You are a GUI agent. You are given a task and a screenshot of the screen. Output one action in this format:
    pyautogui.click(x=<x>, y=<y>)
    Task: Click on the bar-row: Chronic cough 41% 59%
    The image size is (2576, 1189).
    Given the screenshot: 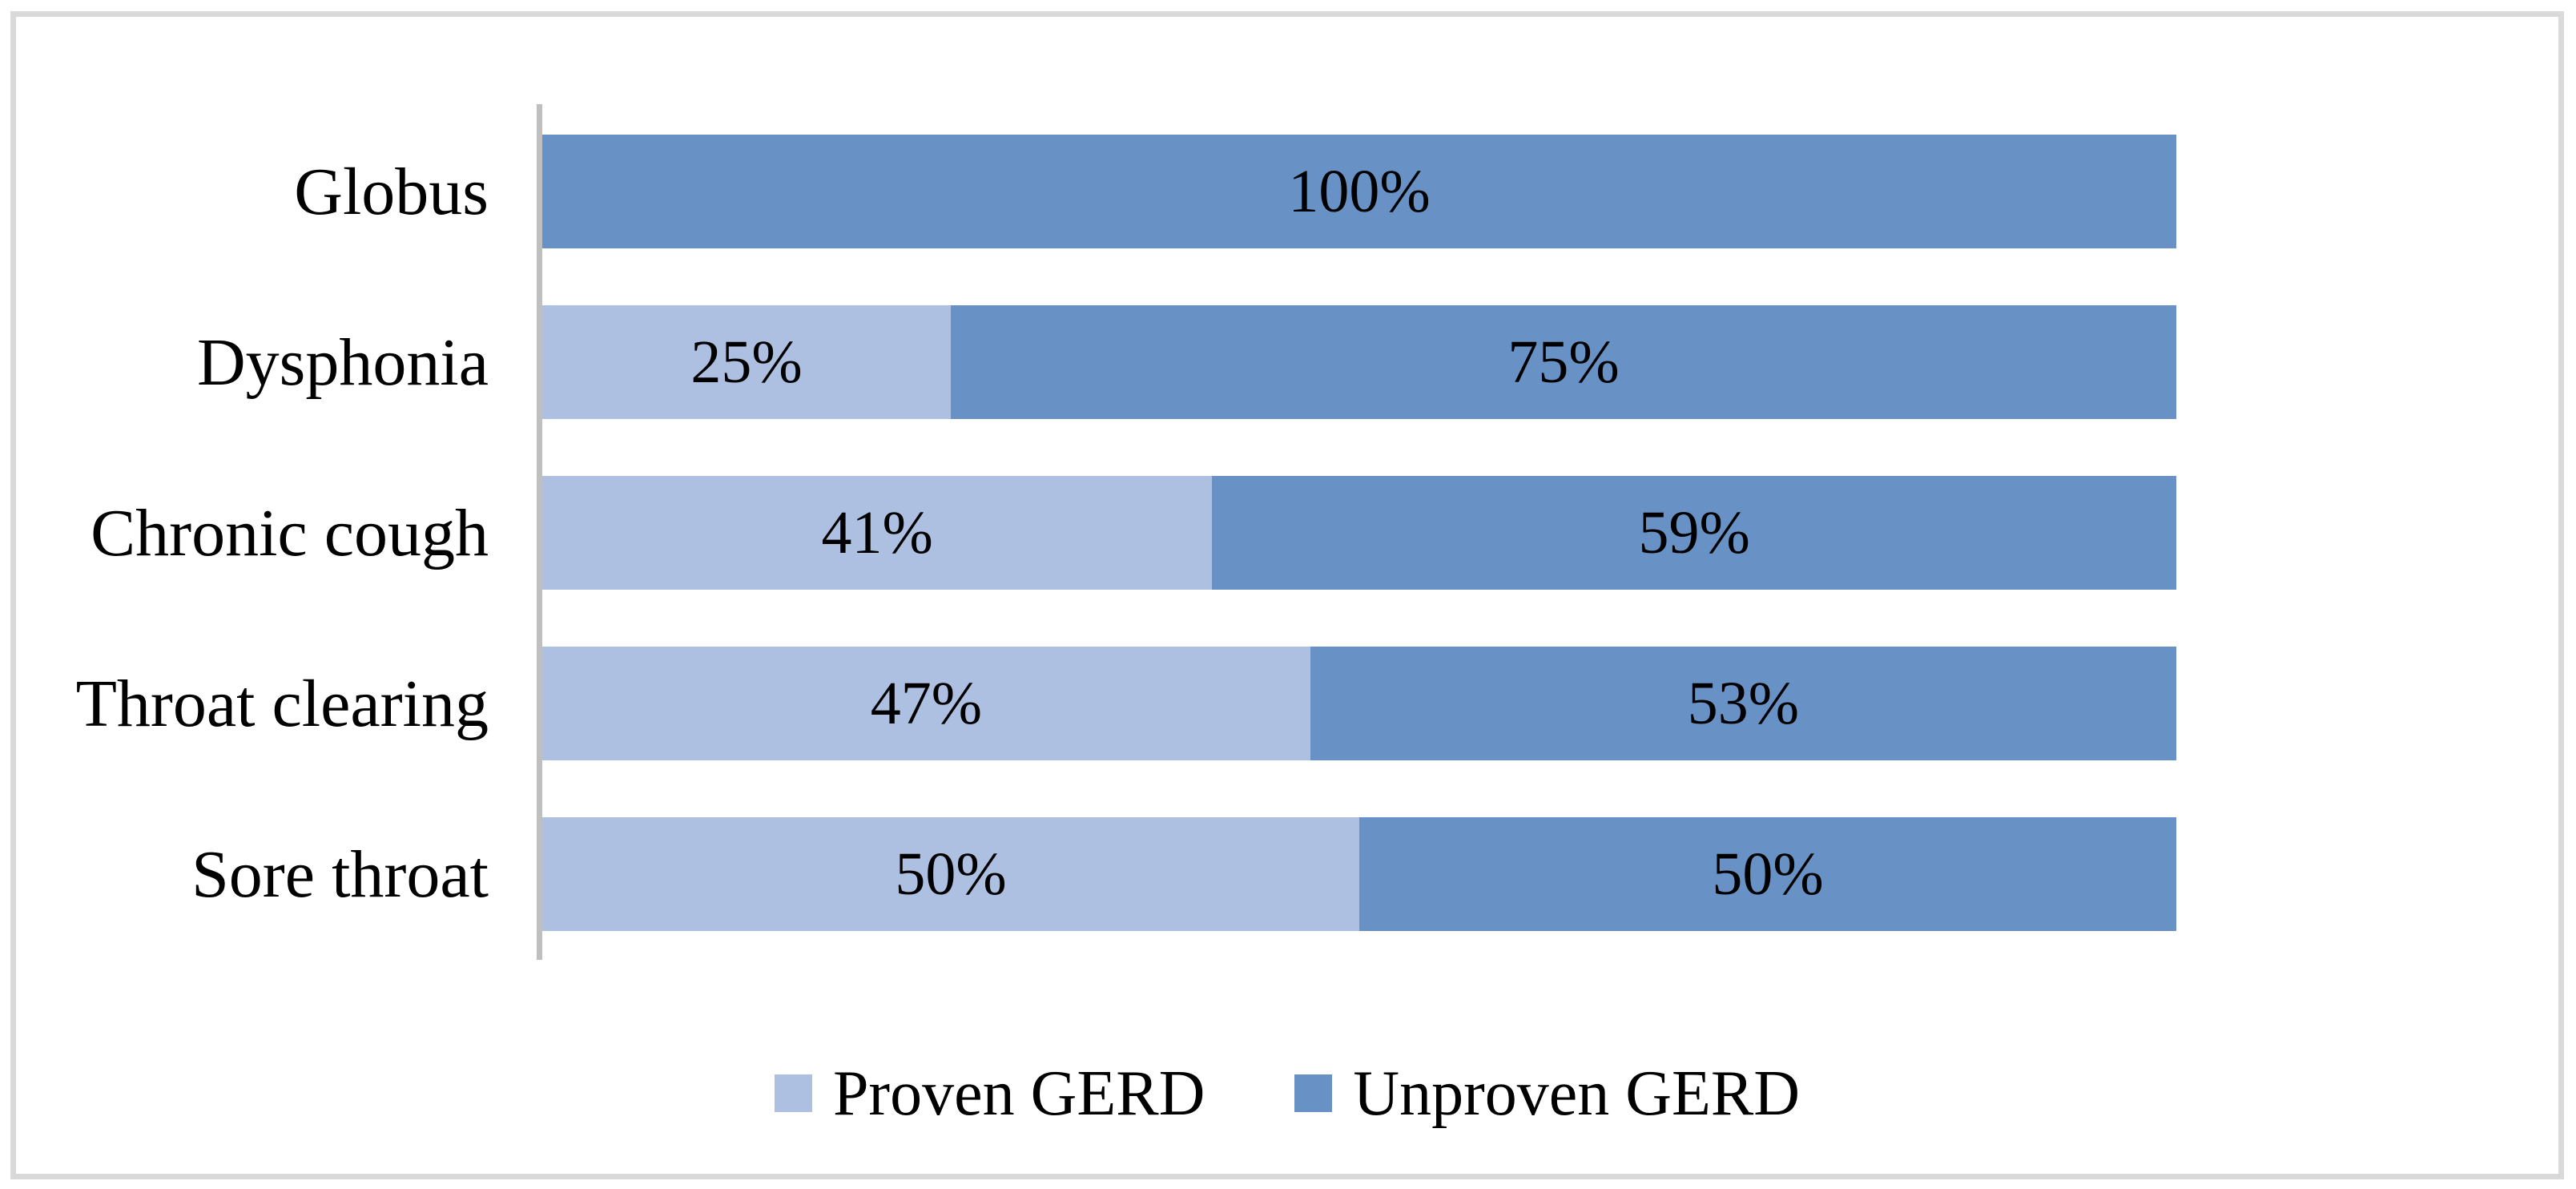 What is the action you would take?
    pyautogui.click(x=1287, y=533)
    